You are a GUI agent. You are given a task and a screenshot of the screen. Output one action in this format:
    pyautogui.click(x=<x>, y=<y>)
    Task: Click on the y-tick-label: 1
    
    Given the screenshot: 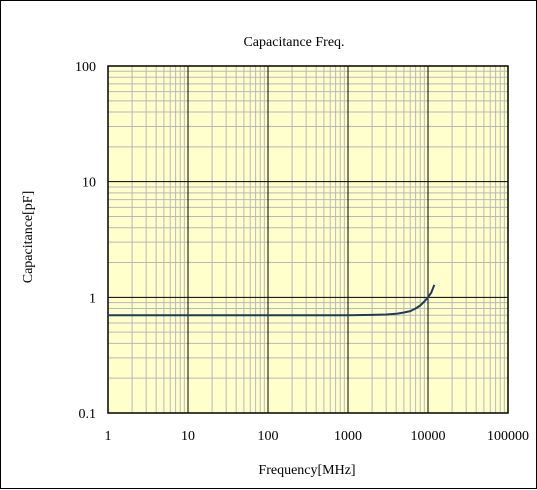 What is the action you would take?
    pyautogui.click(x=92, y=298)
    